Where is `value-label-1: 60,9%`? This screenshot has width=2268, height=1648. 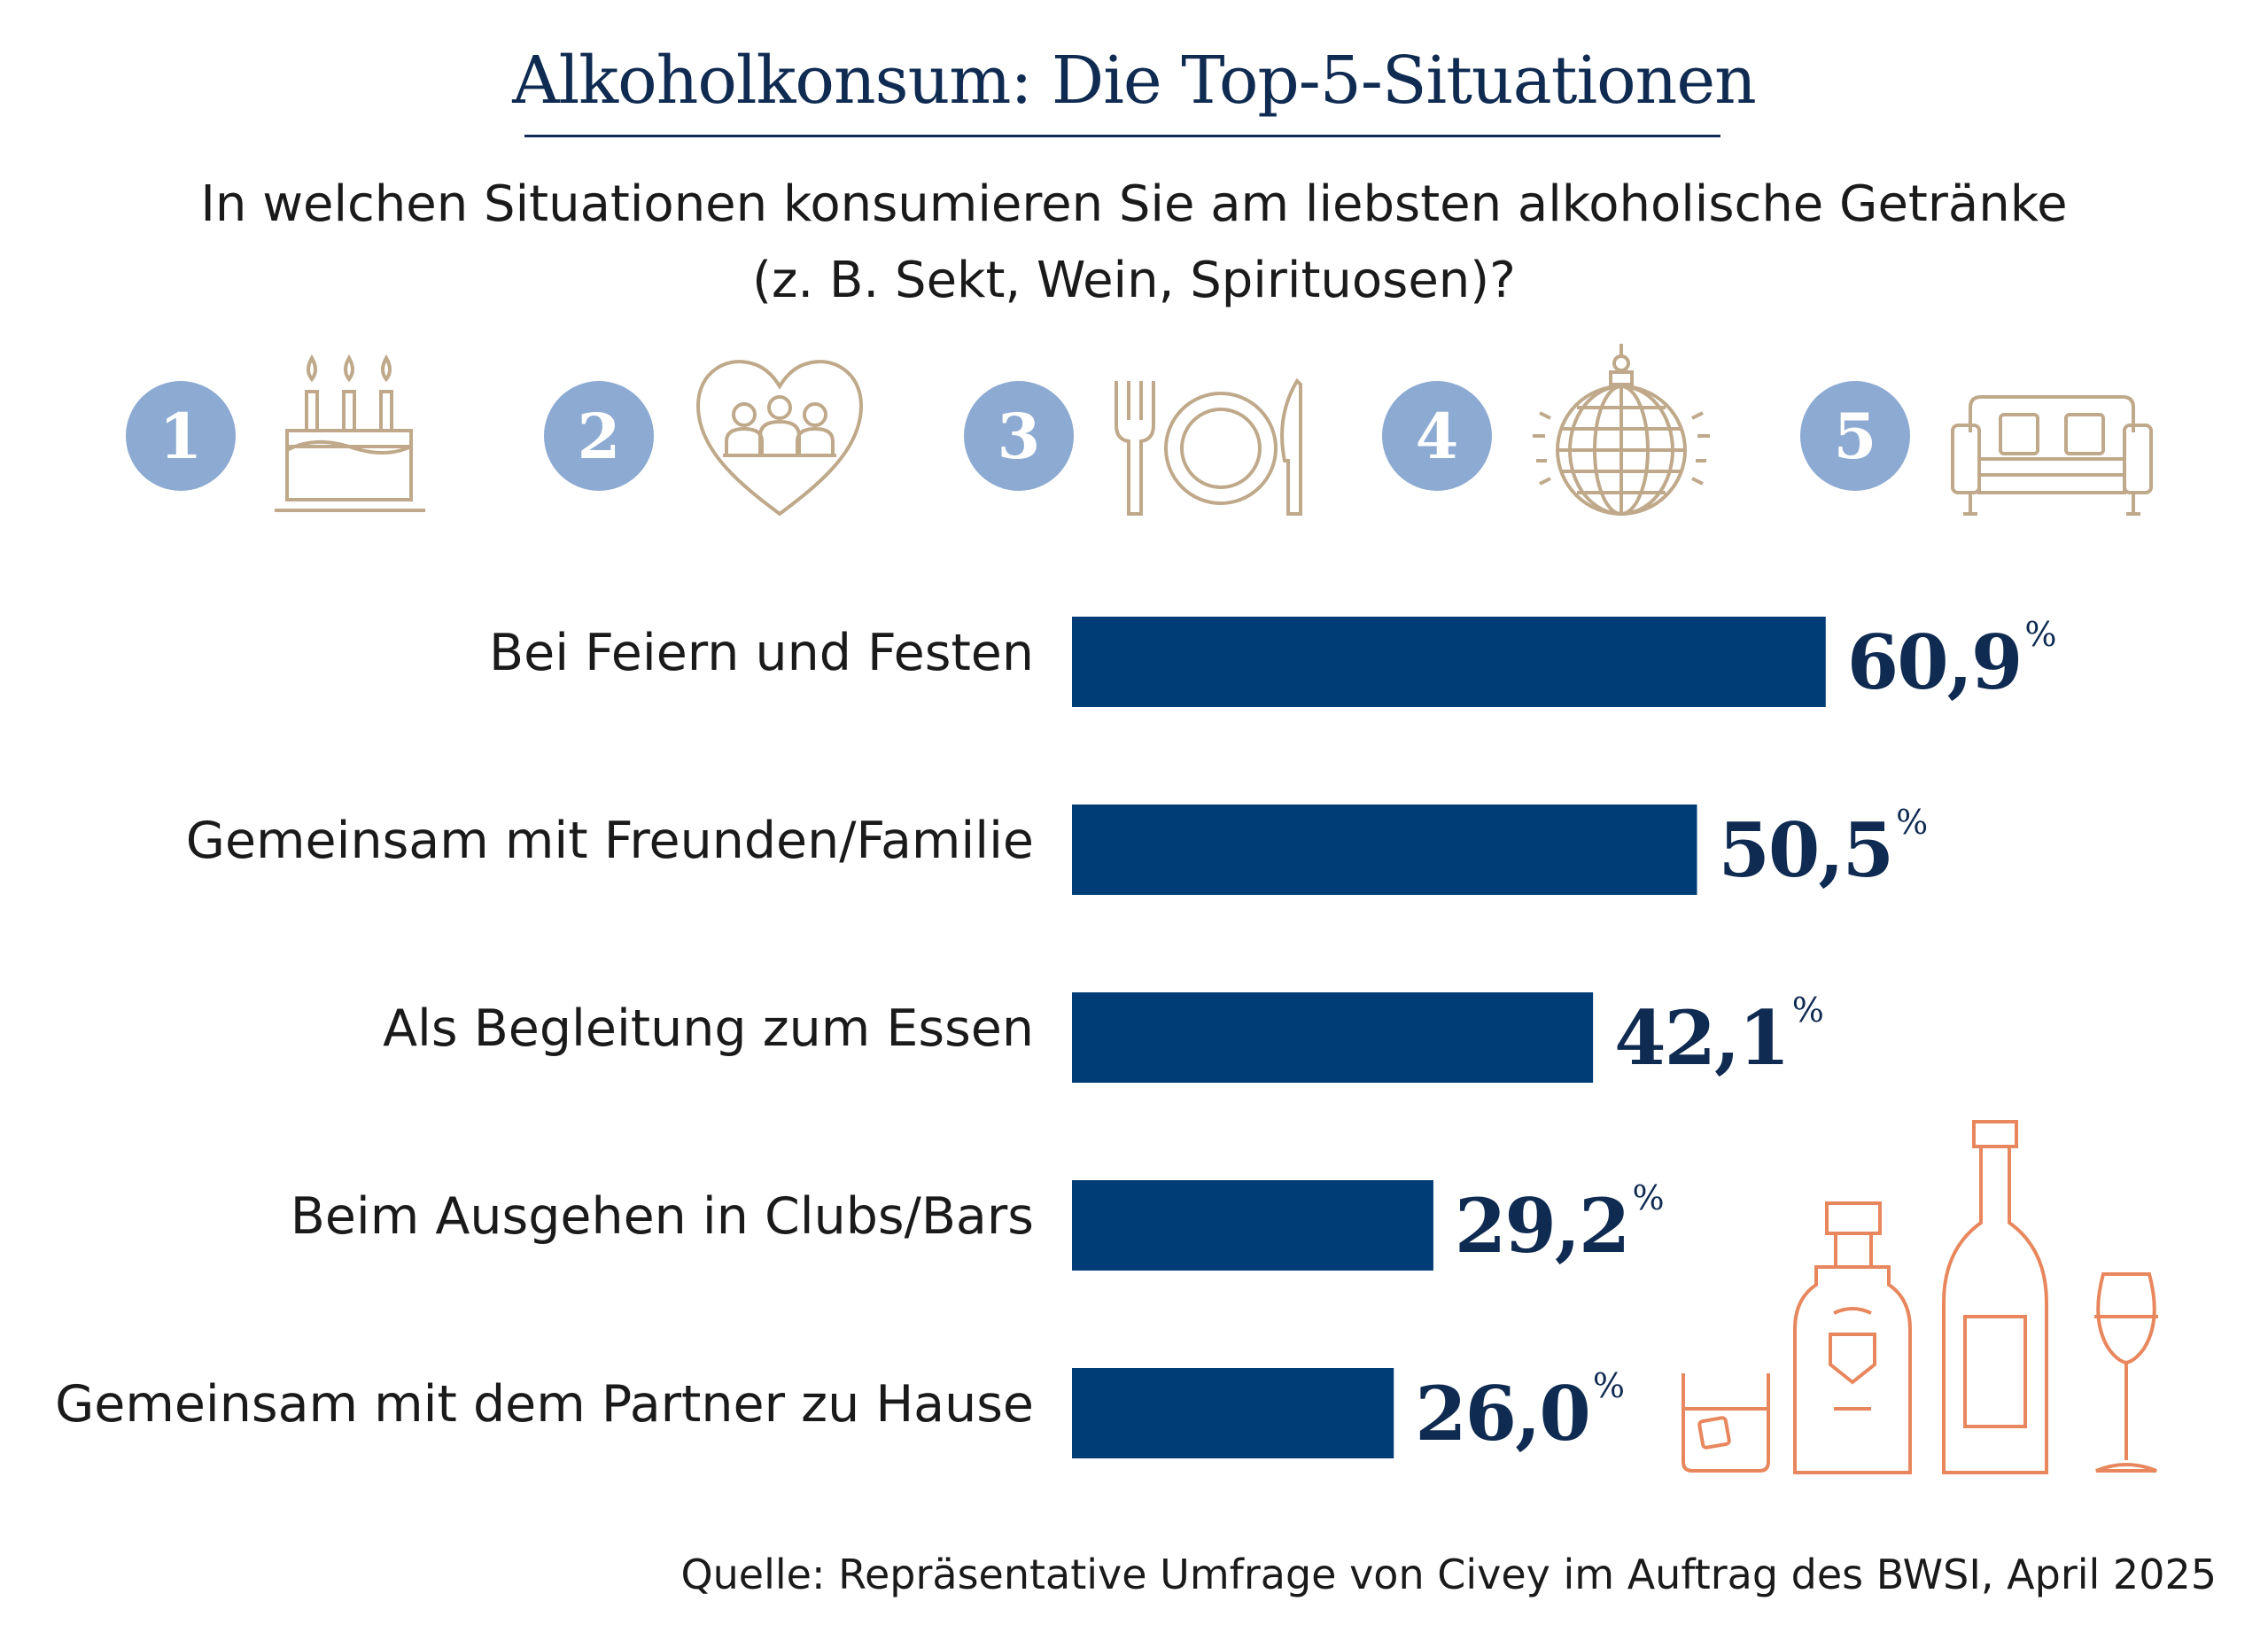 value-label-1: 60,9% is located at coordinates (1951, 660).